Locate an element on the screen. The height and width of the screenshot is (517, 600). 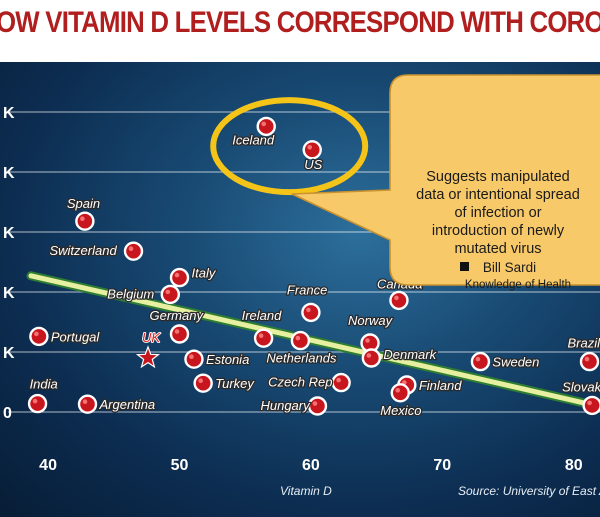
point-us is located at coordinates (312, 150).